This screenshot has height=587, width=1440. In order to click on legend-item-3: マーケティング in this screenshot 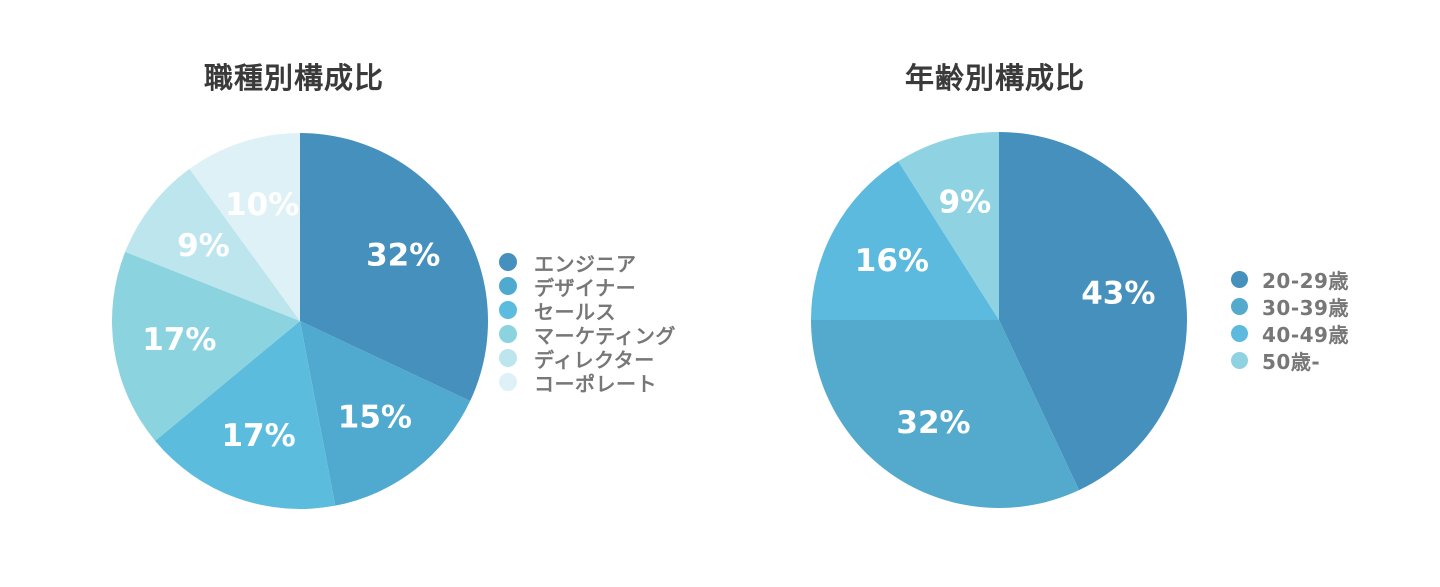, I will do `click(587, 335)`.